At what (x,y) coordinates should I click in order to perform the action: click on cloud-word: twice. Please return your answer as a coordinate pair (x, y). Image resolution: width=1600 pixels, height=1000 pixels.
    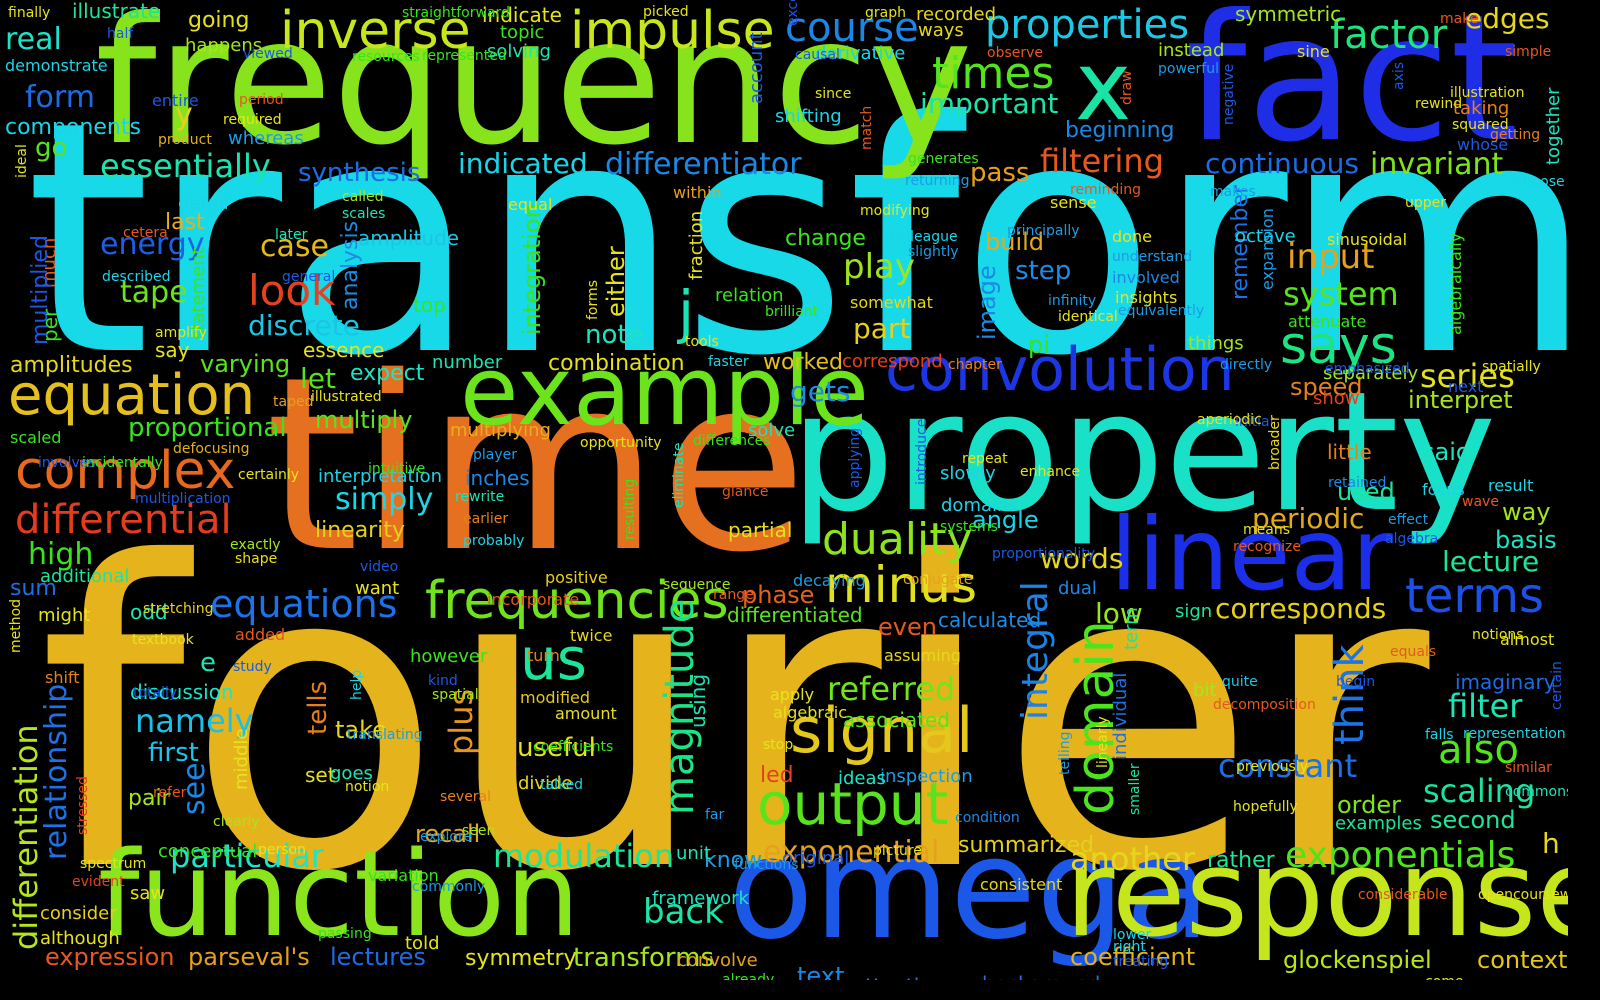
    Looking at the image, I should click on (591, 635).